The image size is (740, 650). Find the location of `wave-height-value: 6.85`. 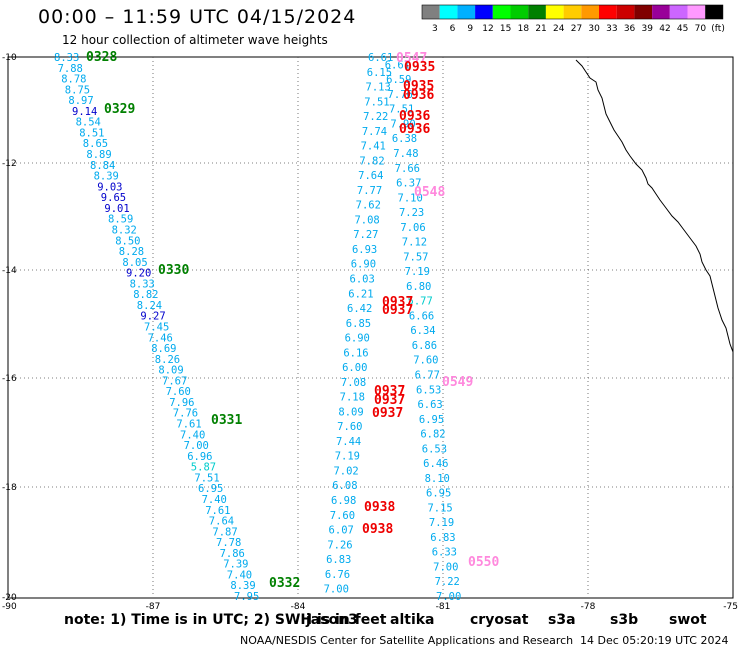

wave-height-value: 6.85 is located at coordinates (358, 324).